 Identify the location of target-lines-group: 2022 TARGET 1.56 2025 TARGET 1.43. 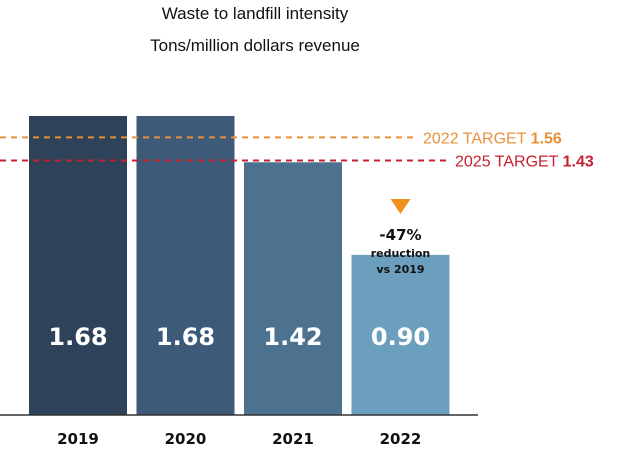
(297, 150).